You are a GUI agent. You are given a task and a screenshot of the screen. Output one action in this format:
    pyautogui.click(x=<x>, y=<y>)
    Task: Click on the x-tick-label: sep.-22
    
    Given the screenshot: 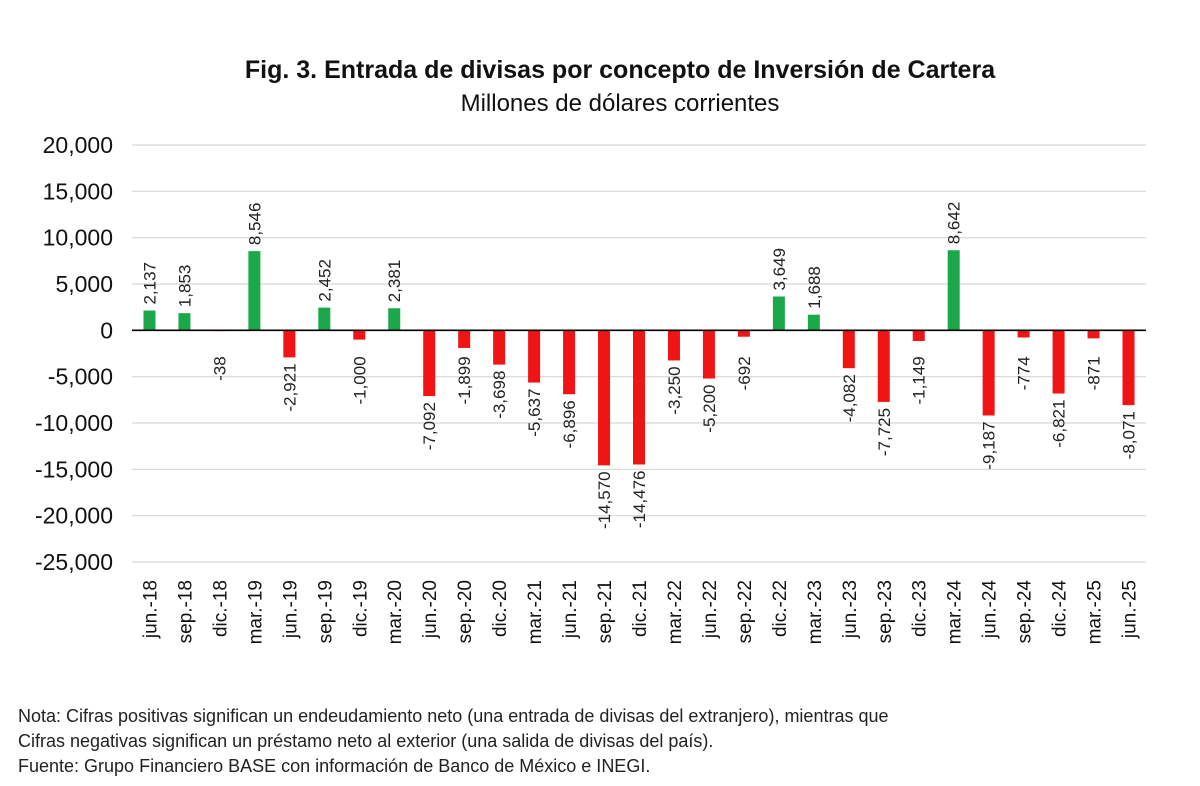 What is the action you would take?
    pyautogui.click(x=745, y=611)
    